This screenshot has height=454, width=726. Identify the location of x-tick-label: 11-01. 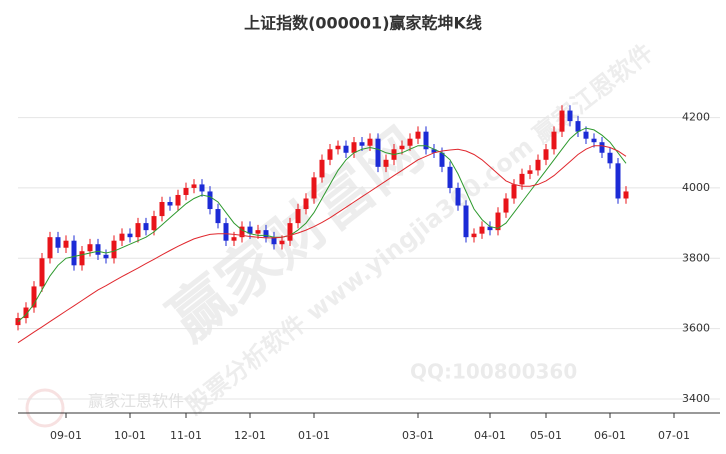
(186, 435).